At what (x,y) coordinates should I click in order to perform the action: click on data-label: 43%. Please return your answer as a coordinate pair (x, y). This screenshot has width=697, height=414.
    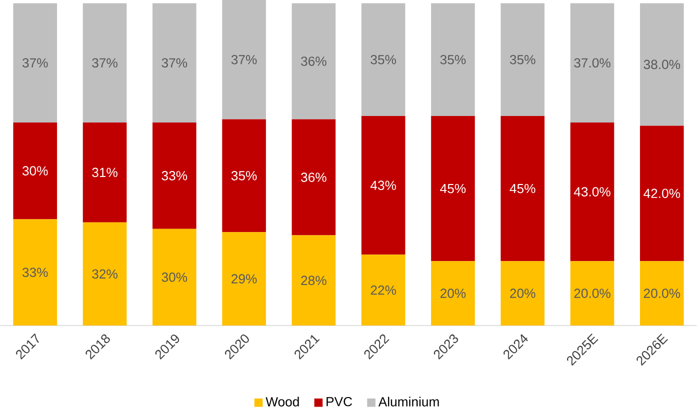
    Looking at the image, I should click on (383, 185).